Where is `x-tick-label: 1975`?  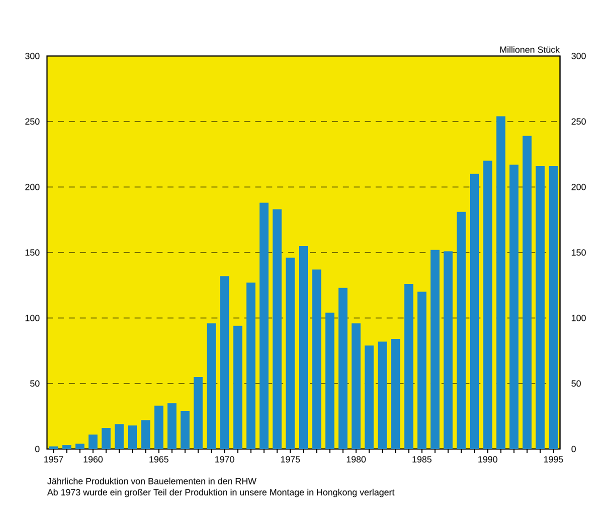 x-tick-label: 1975 is located at coordinates (290, 459).